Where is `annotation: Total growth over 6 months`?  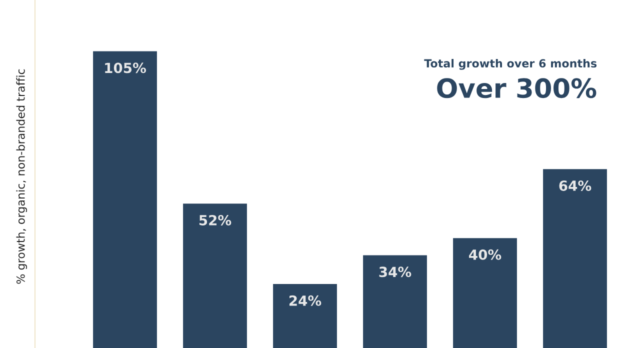
annotation: Total growth over 6 months is located at coordinates (510, 64).